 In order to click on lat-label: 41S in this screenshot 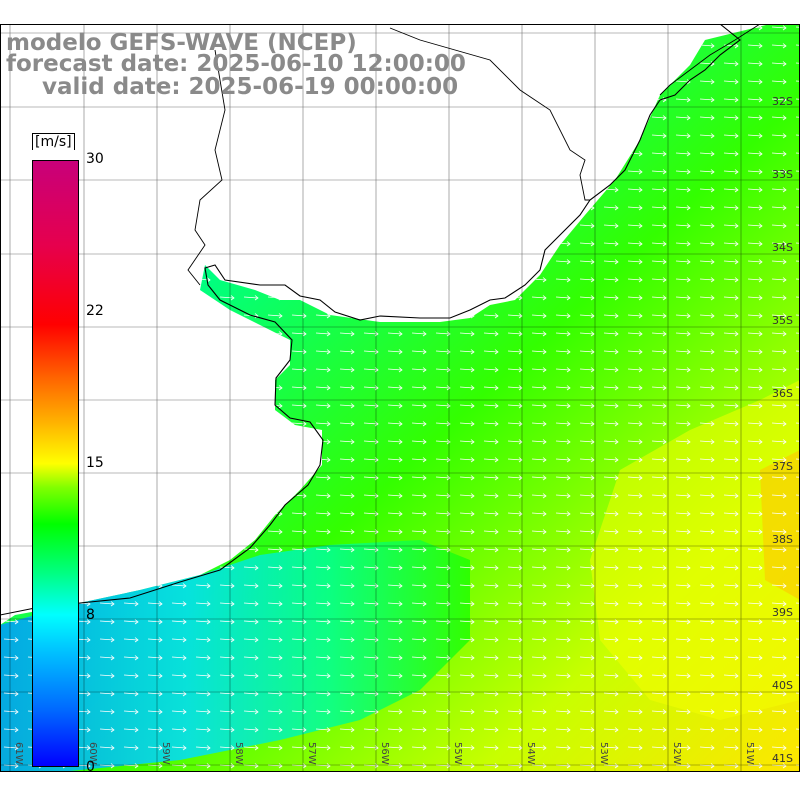, I will do `click(782, 758)`.